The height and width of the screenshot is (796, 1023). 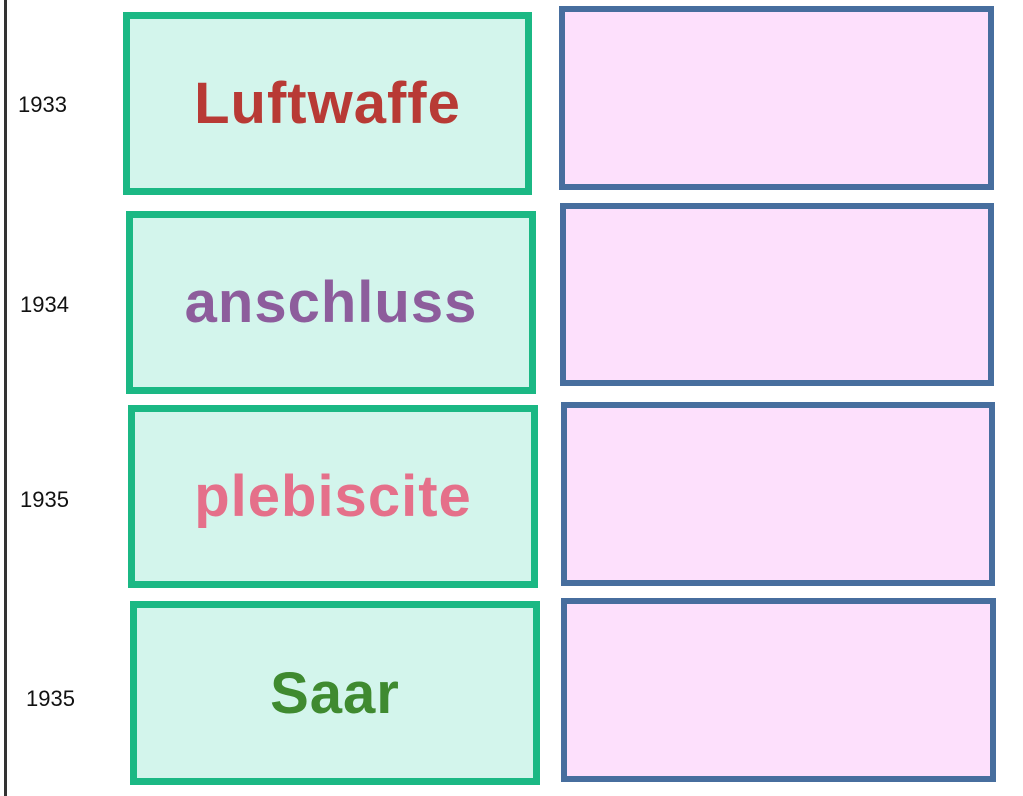 I want to click on timeline-line, so click(x=5, y=398).